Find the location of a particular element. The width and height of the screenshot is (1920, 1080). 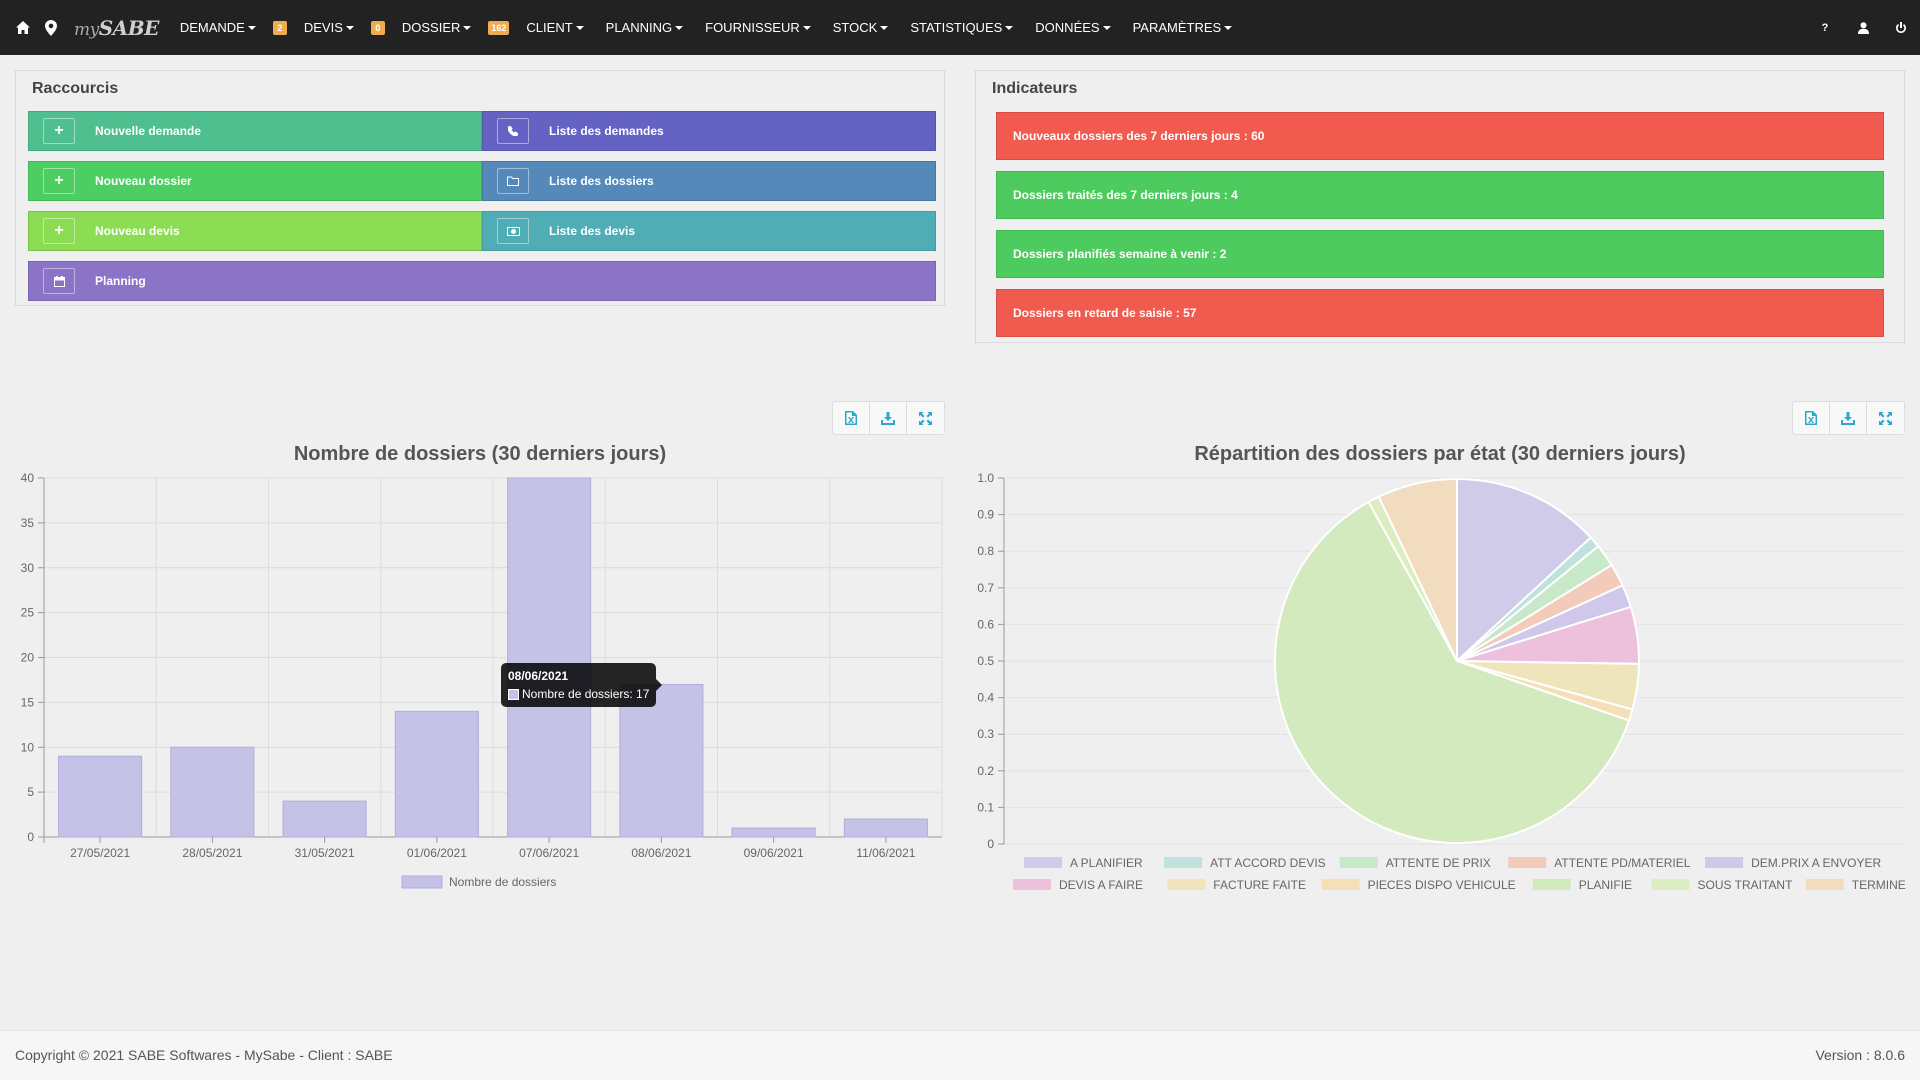

x-tick-label: 09/06/2021 is located at coordinates (774, 853).